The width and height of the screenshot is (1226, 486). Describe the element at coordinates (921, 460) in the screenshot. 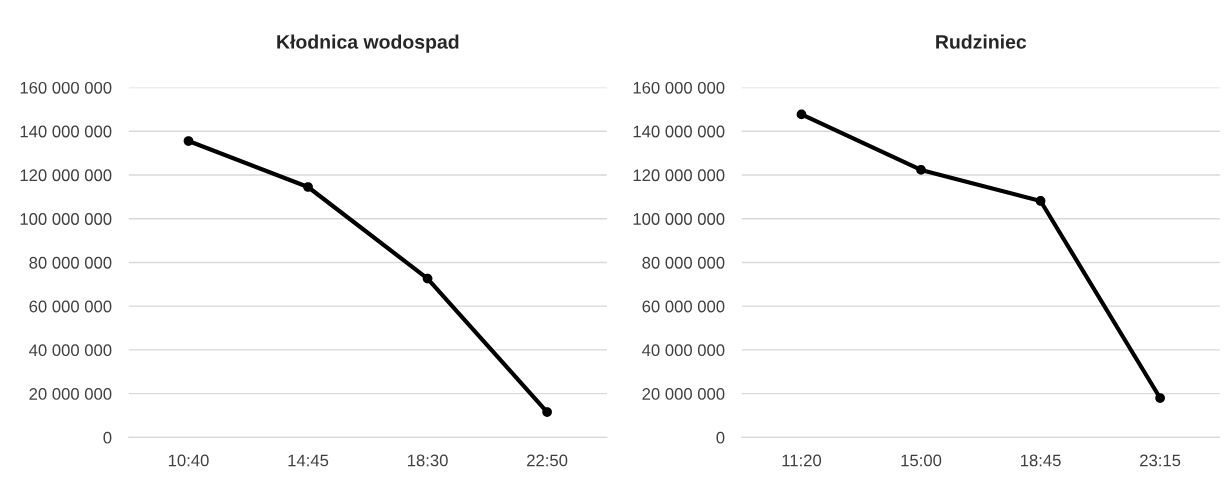

I see `x-tick-label: 15:00` at that location.